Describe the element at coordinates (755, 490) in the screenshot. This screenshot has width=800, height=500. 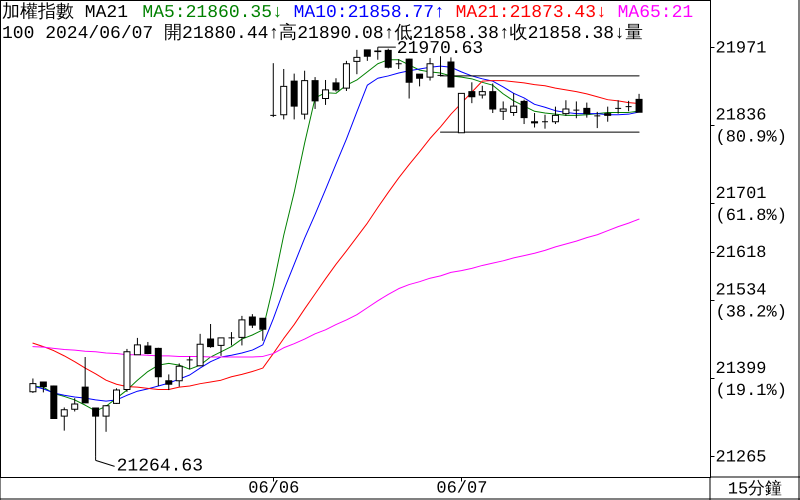
I see `x-axis-title: 15分鐘` at that location.